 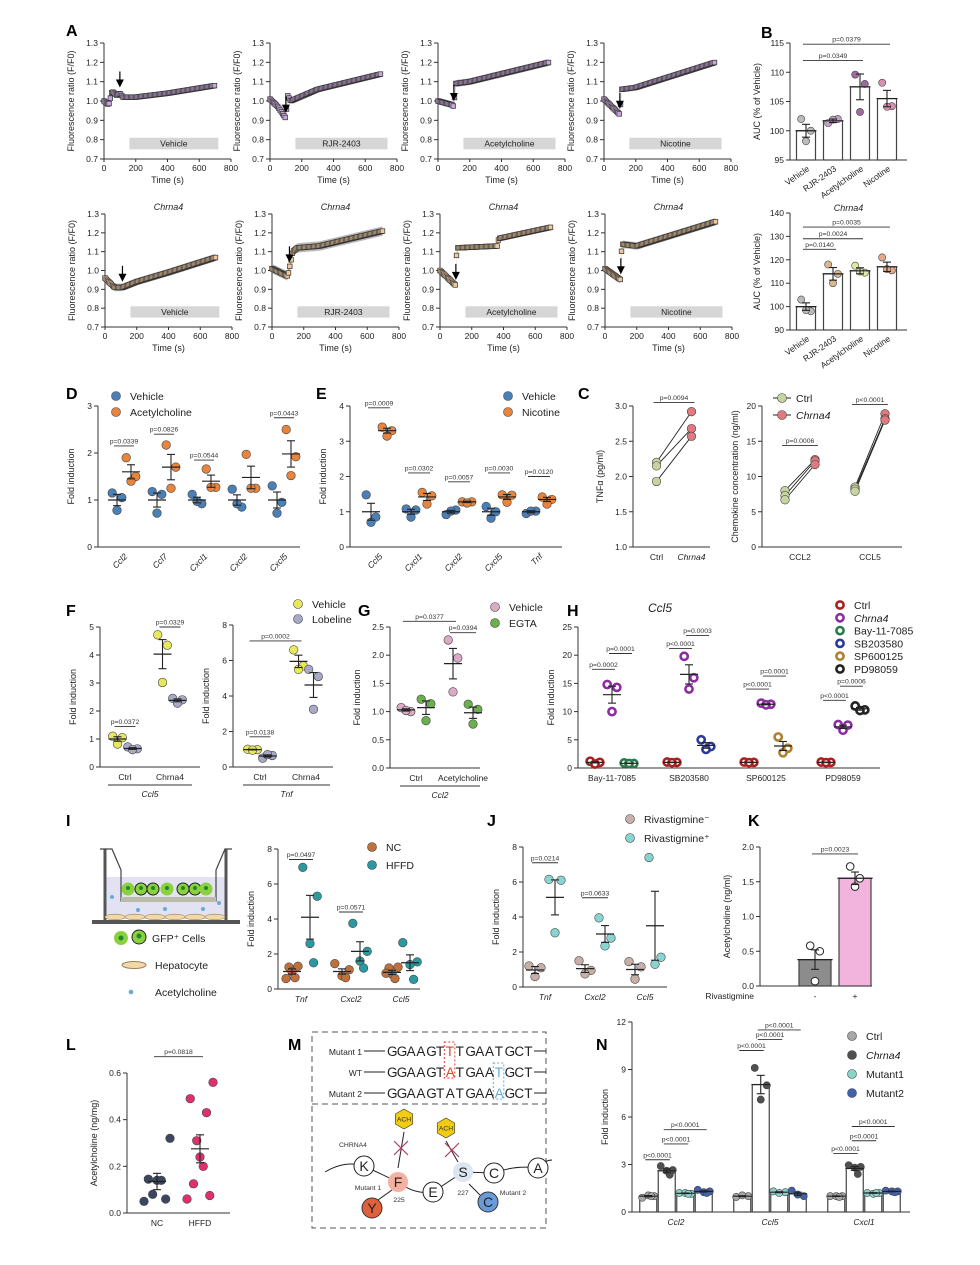 What do you see at coordinates (748, 951) in the screenshot?
I see `y-tick-label: 0.5` at bounding box center [748, 951].